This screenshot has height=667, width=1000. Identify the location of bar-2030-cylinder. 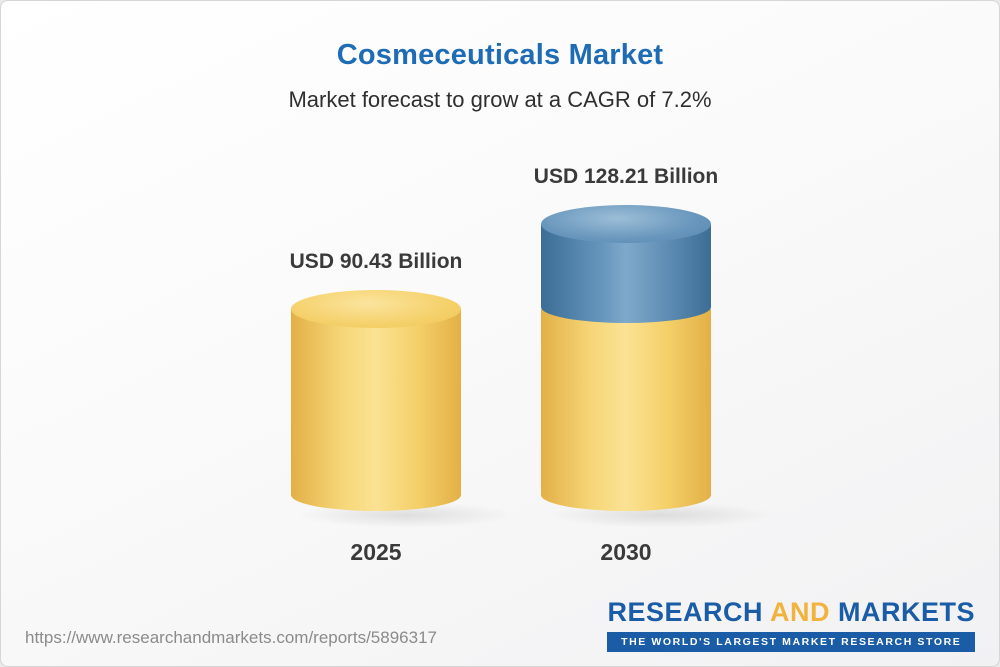
(626, 358).